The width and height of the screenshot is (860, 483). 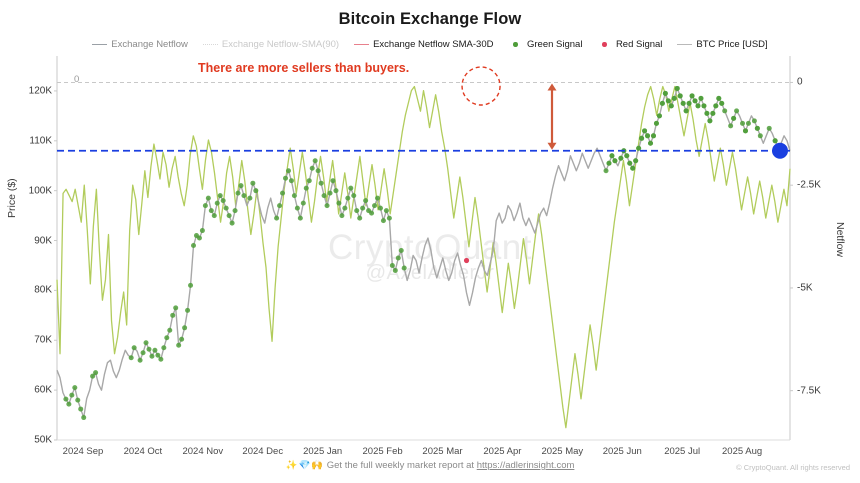 I want to click on y-axis-left-tick: 50K, so click(x=43, y=440).